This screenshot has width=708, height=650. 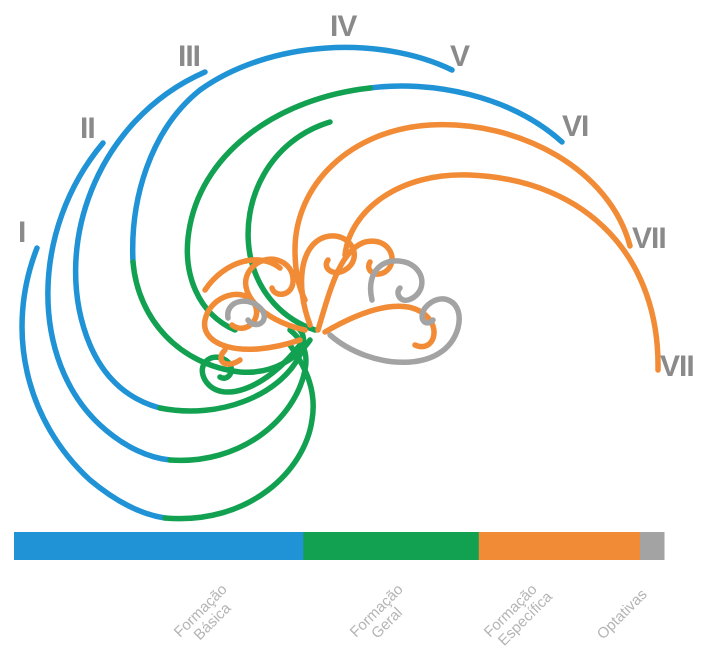 I want to click on optativas-loop-right, so click(x=394, y=330).